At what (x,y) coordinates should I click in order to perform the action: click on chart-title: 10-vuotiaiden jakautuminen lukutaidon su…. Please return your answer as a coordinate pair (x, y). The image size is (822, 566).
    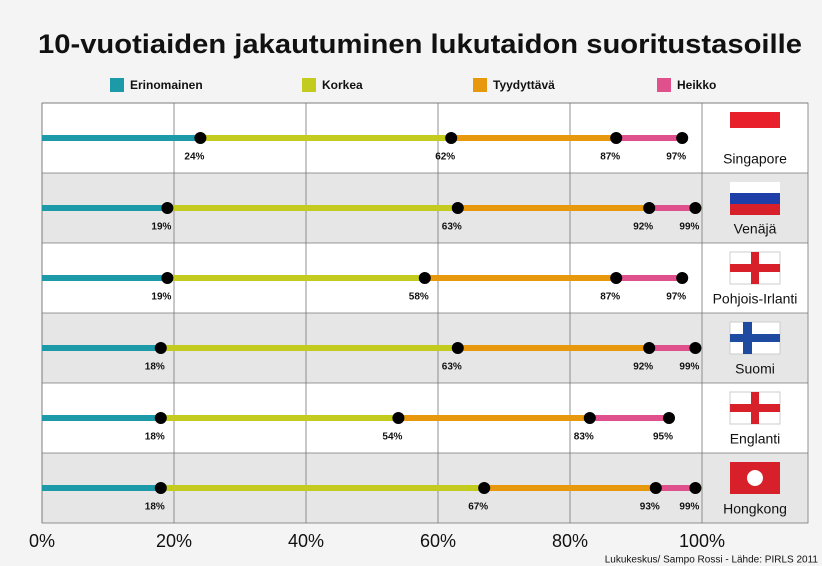
    Looking at the image, I should click on (420, 44).